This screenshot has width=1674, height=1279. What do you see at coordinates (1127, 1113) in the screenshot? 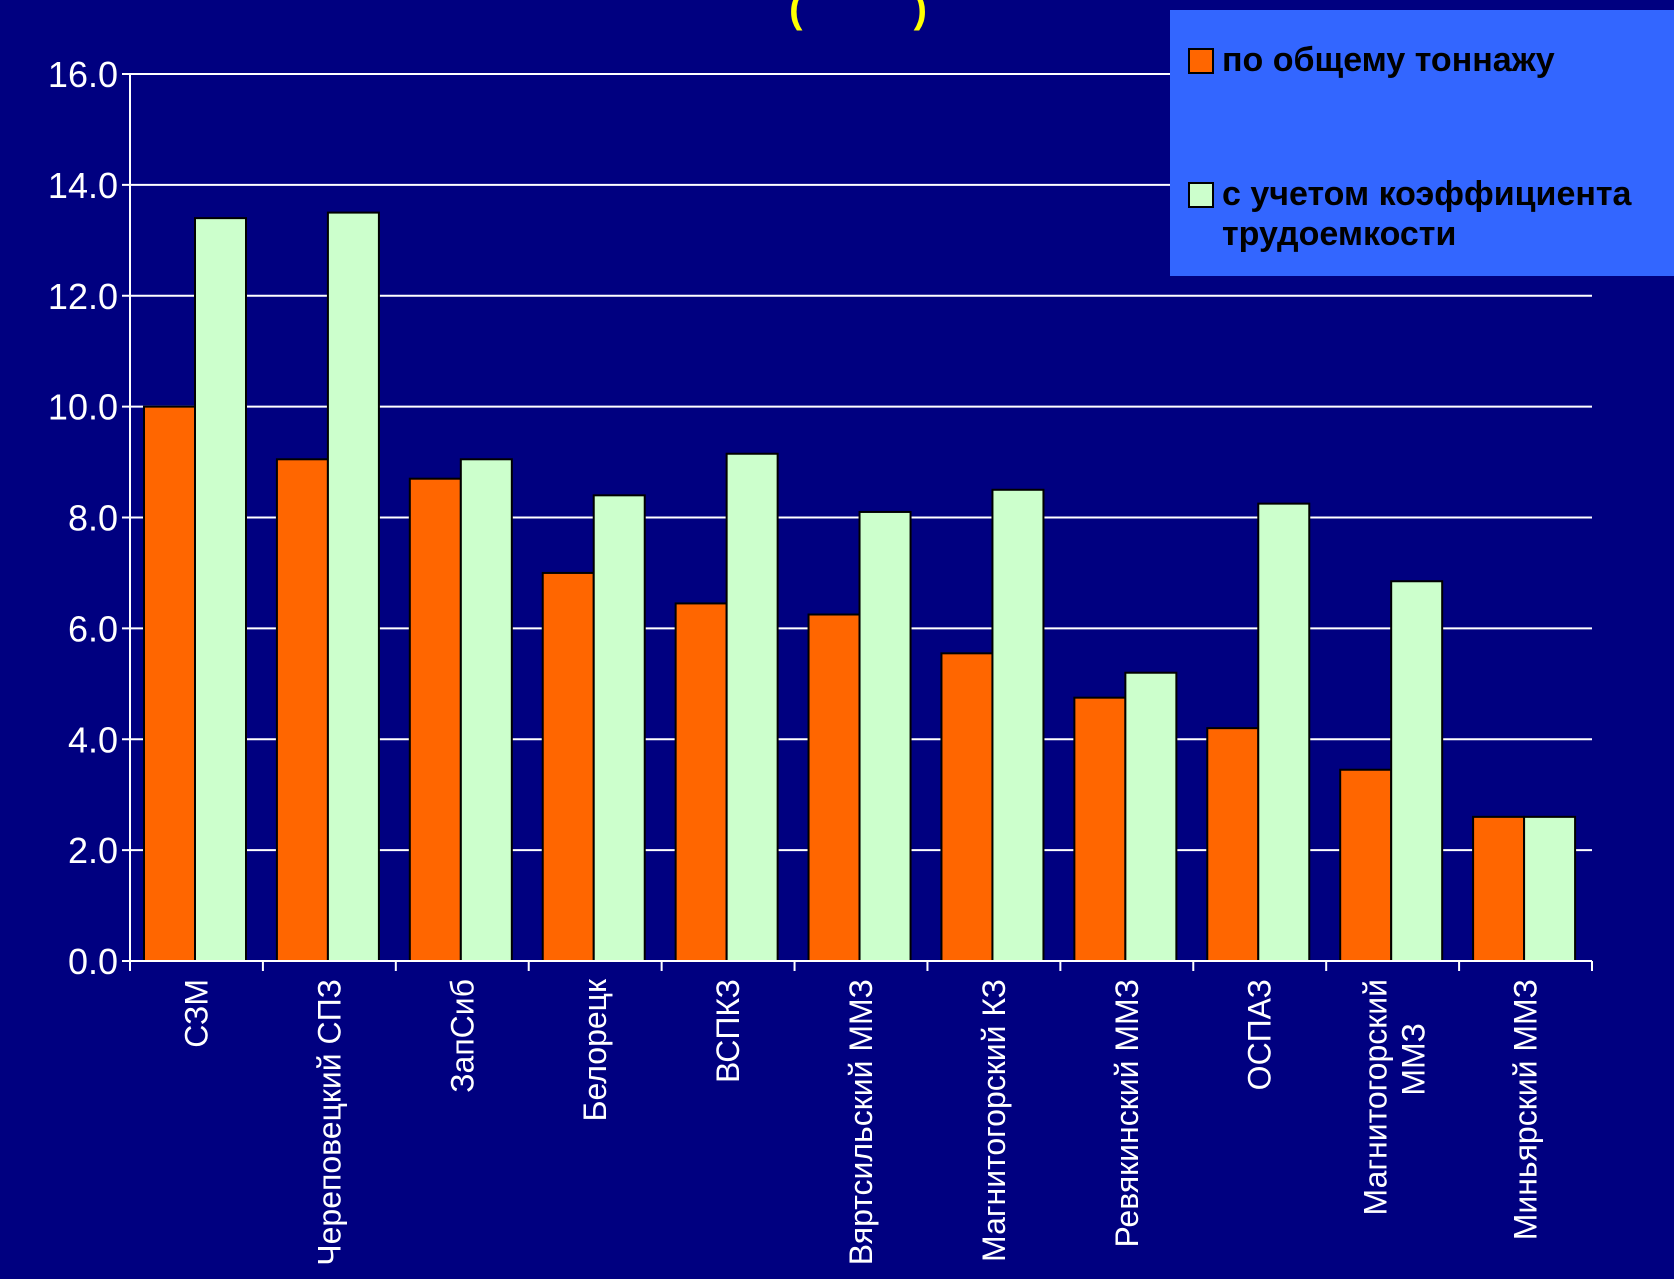
I see `x-tick-label: Ревякинский ММЗ` at bounding box center [1127, 1113].